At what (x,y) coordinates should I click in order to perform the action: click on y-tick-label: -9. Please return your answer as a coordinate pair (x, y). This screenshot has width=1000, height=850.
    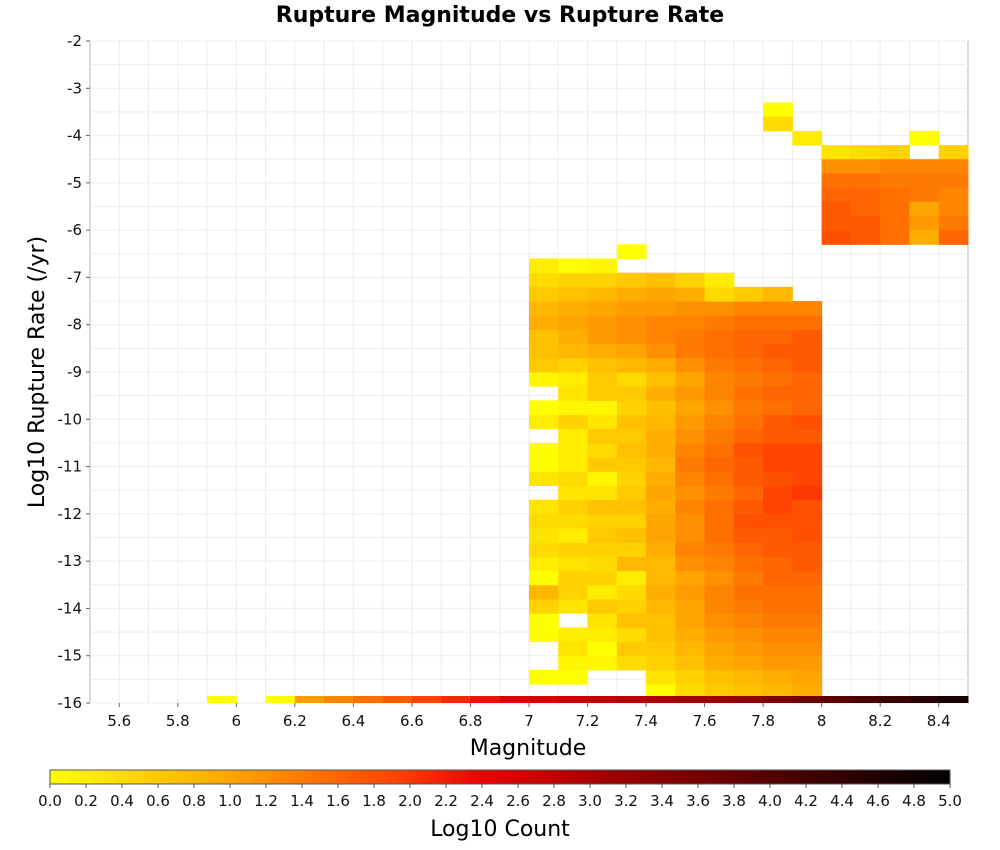
    Looking at the image, I should click on (74, 372).